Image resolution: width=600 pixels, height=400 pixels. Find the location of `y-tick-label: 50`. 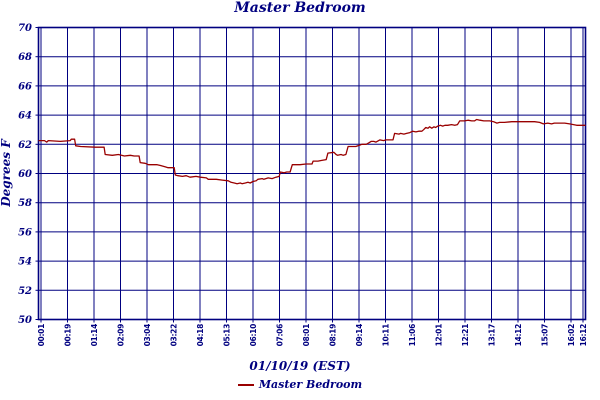

y-tick-label: 50 is located at coordinates (25, 320).